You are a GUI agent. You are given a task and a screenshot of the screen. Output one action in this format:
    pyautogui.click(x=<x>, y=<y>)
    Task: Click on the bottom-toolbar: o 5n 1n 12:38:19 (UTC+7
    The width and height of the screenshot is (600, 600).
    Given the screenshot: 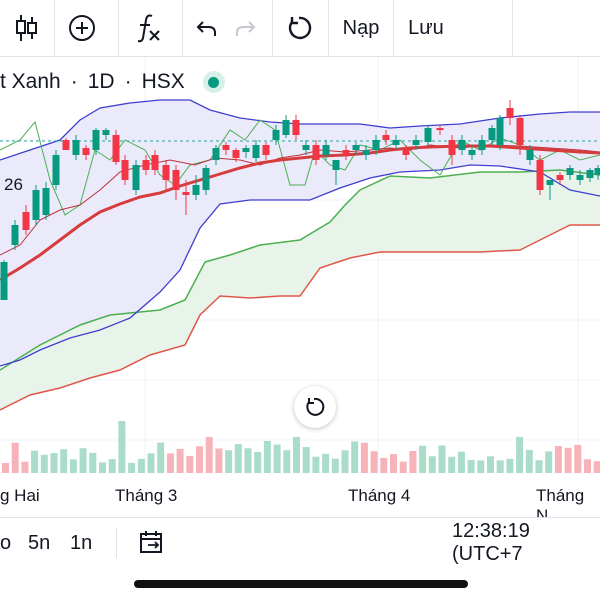 What is the action you would take?
    pyautogui.click(x=300, y=542)
    